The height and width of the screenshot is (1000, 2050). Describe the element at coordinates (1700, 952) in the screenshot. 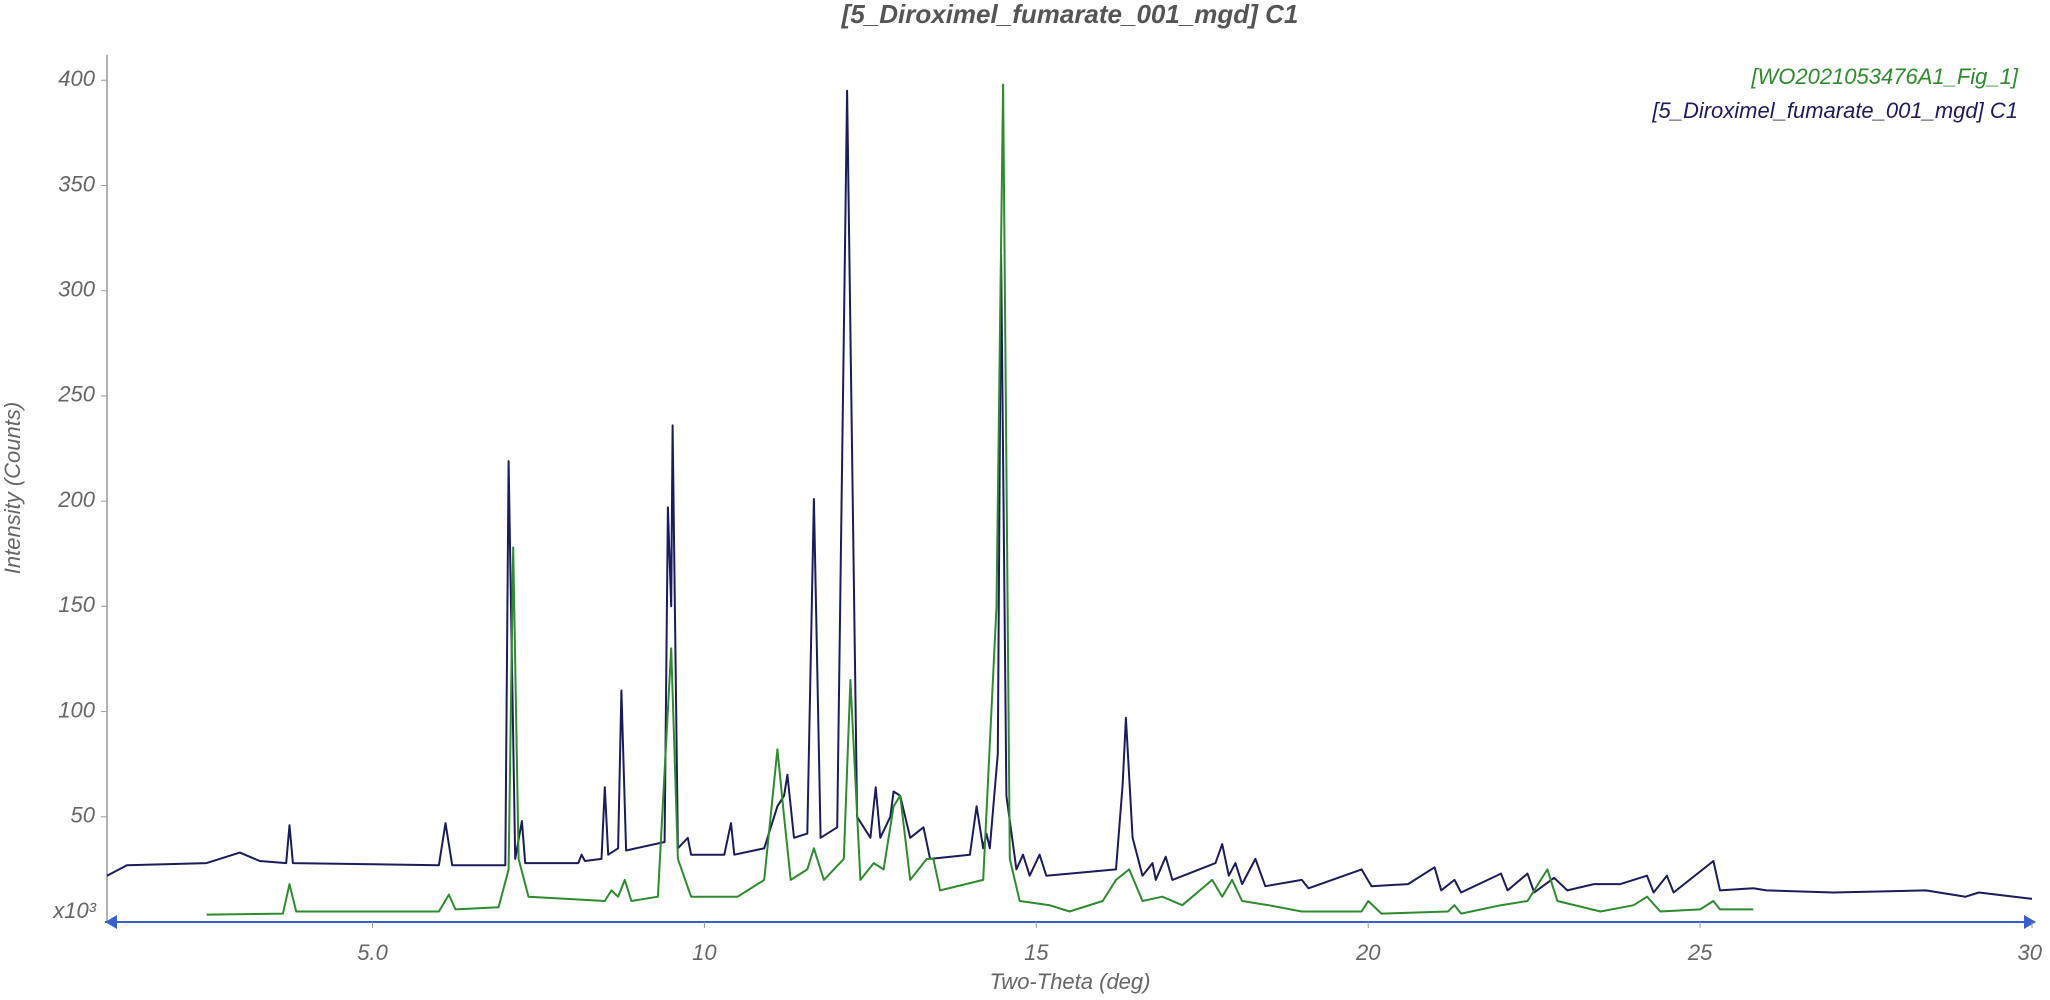

I see `x-tick-label: 25` at that location.